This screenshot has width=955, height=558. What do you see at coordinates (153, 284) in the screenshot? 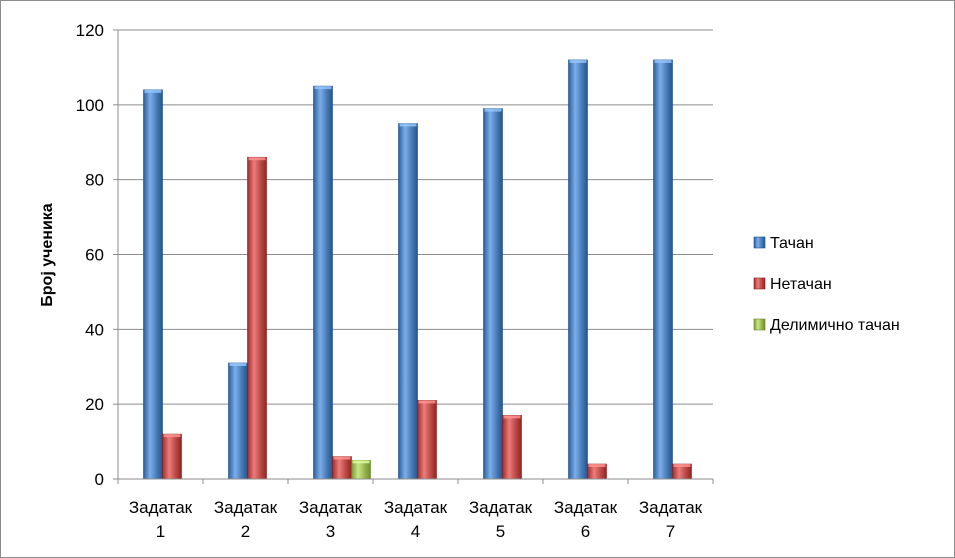
I see `bar-Тачан-1` at bounding box center [153, 284].